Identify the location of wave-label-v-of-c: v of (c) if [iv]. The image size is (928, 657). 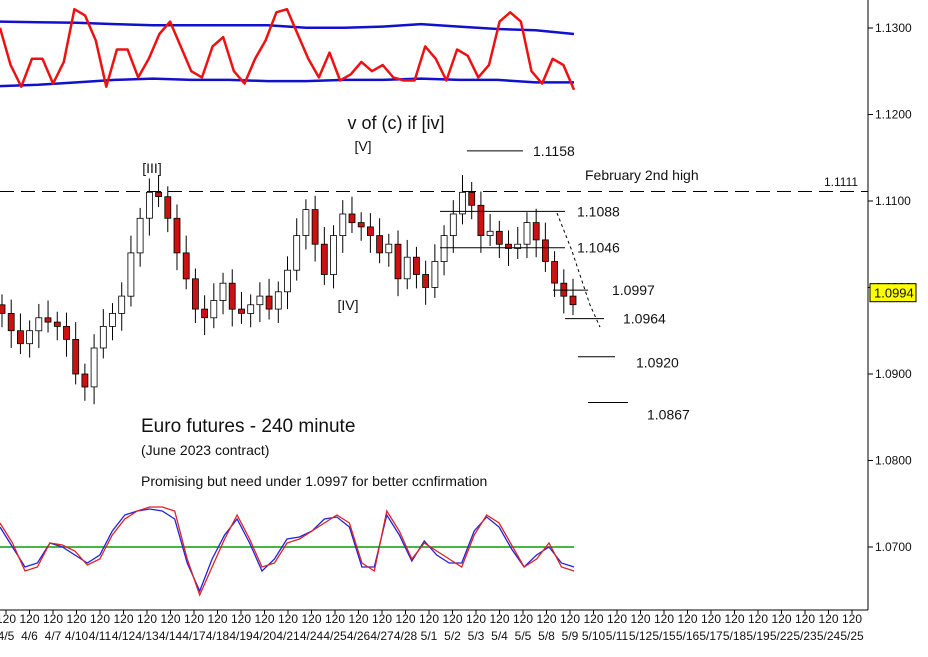
(395, 123).